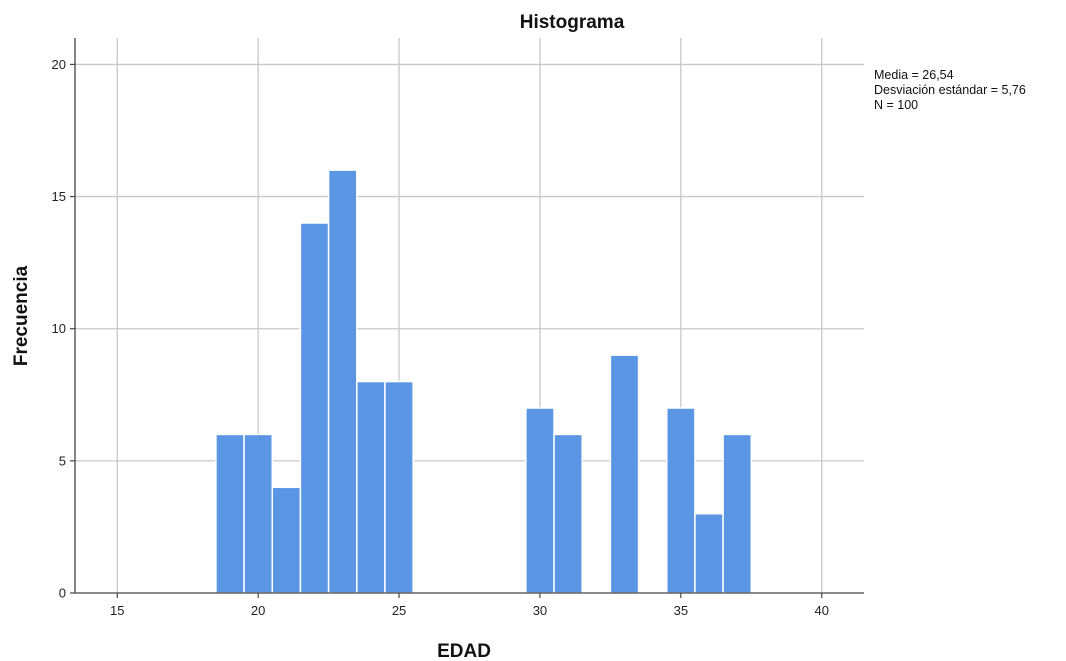 The height and width of the screenshot is (661, 1066). Describe the element at coordinates (258, 610) in the screenshot. I see `x-tick-label: 20` at that location.